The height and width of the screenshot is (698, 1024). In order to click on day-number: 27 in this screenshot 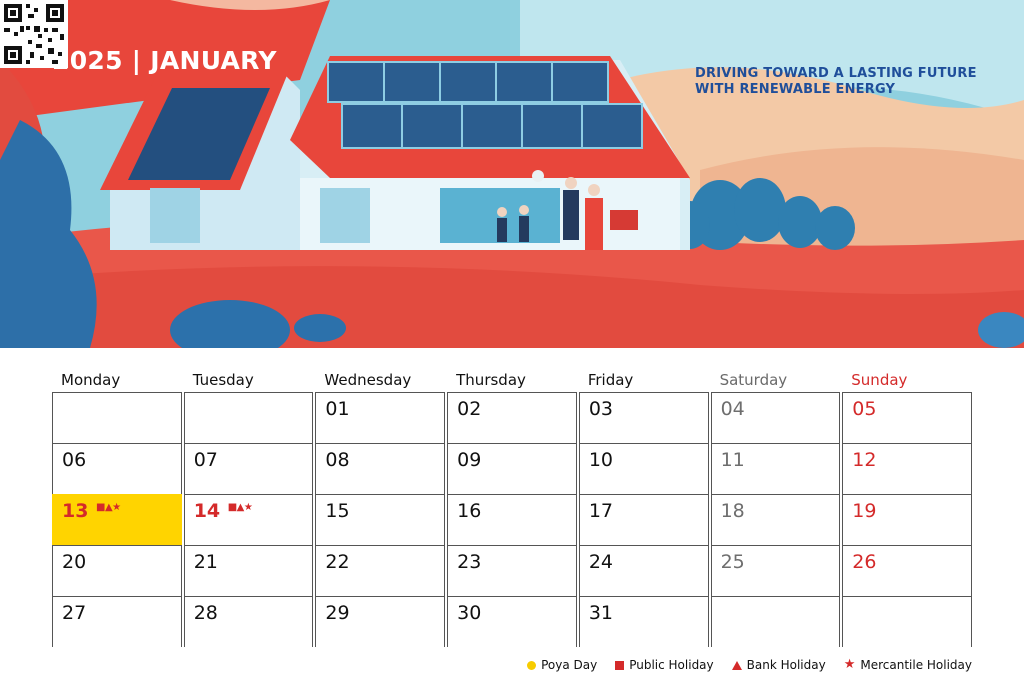, I will do `click(74, 613)`.